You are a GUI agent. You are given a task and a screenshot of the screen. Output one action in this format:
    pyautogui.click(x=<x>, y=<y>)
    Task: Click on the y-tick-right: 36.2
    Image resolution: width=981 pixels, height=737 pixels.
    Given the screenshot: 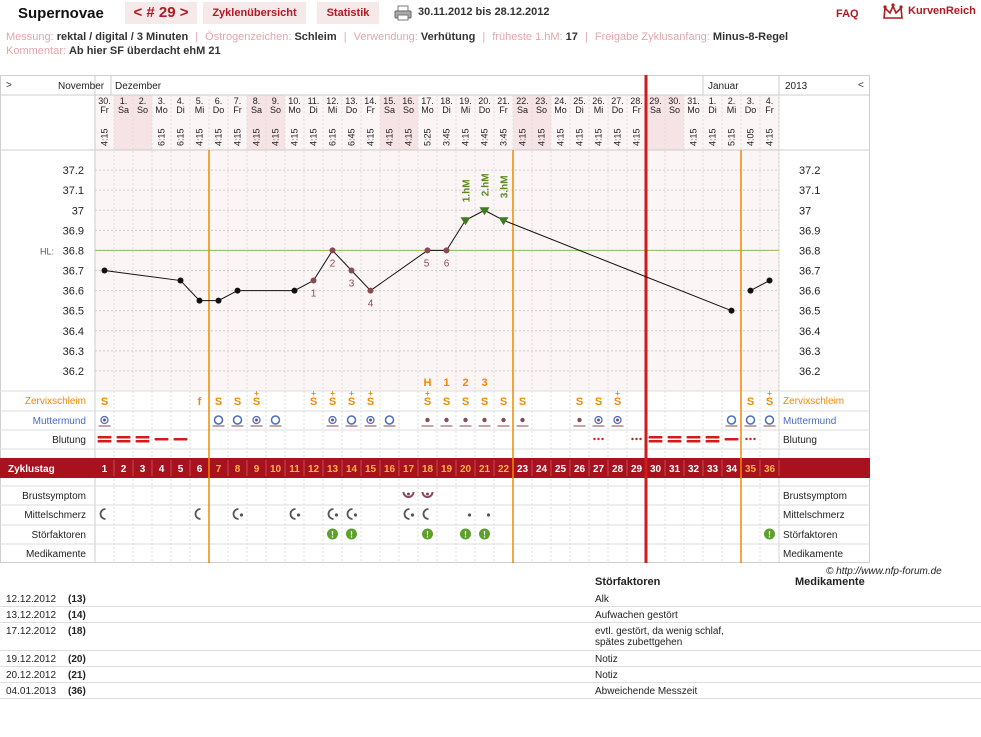 What is the action you would take?
    pyautogui.click(x=809, y=372)
    